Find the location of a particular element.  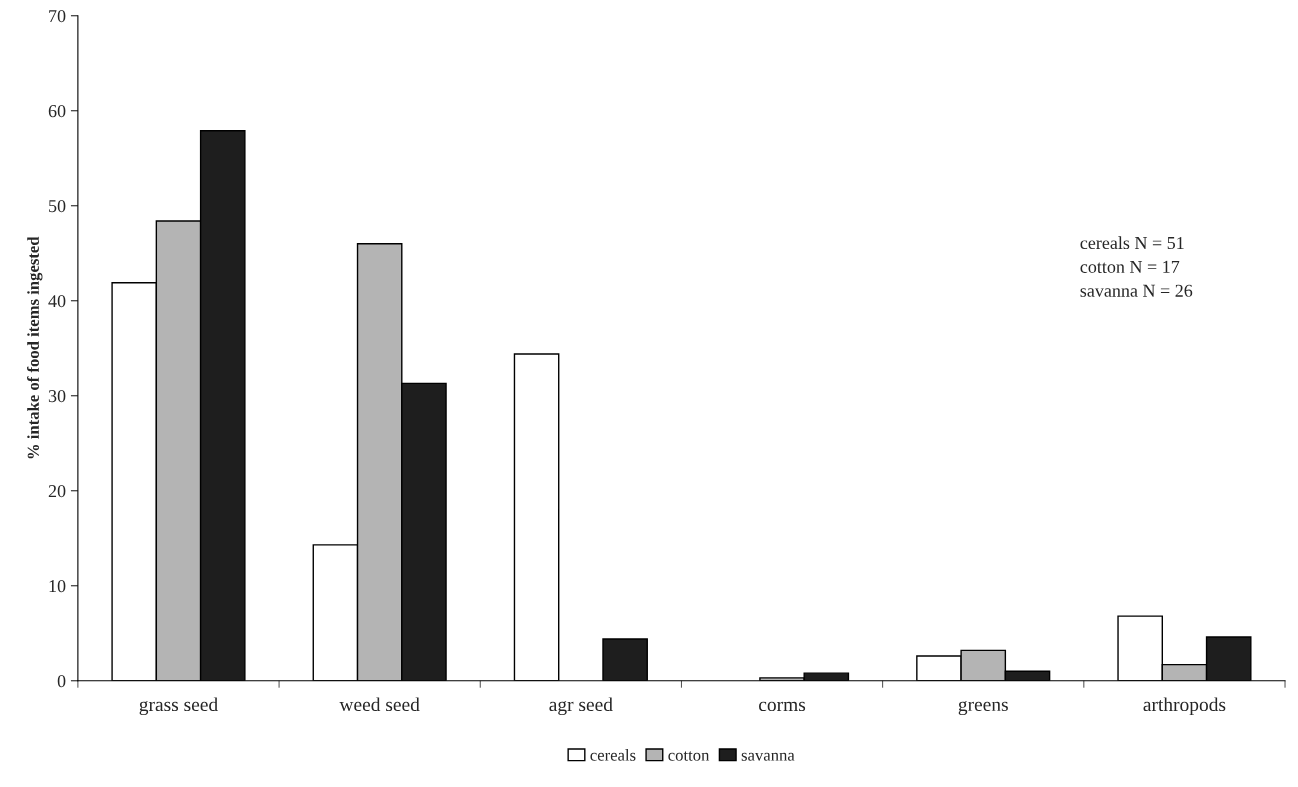

x-tick-label: corms is located at coordinates (782, 706).